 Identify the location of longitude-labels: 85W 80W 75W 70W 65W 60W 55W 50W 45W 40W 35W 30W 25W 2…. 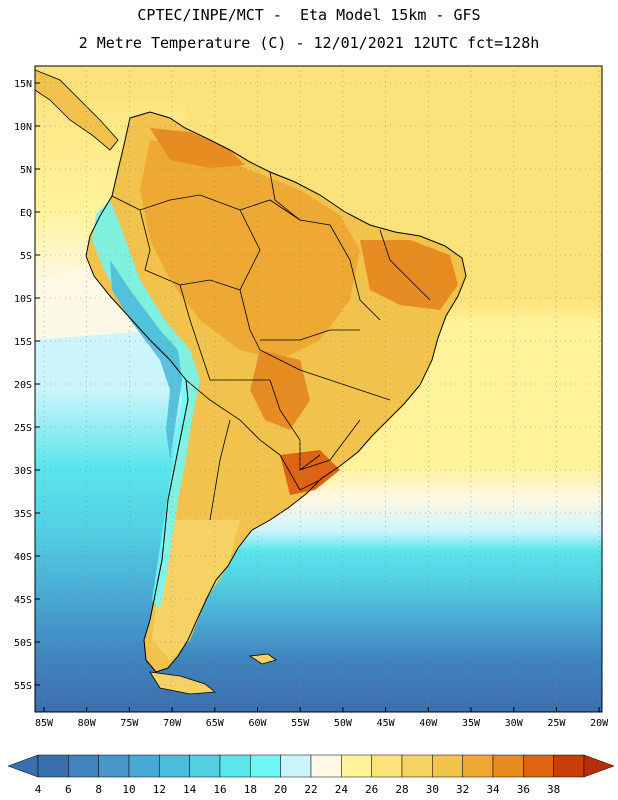
(322, 723).